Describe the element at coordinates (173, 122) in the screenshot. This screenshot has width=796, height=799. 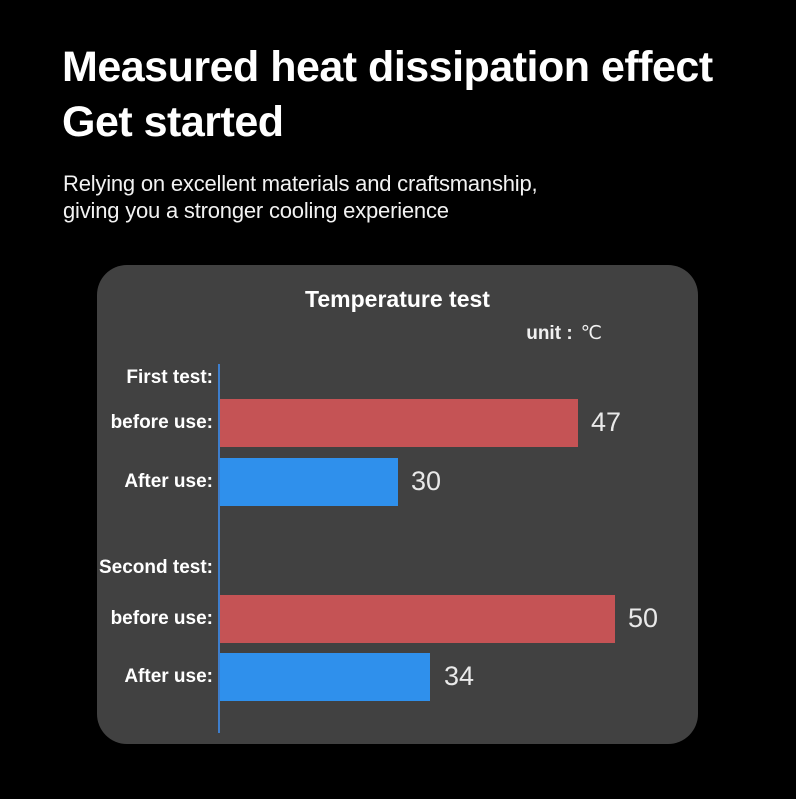
I see `page-title-line2: Get started` at that location.